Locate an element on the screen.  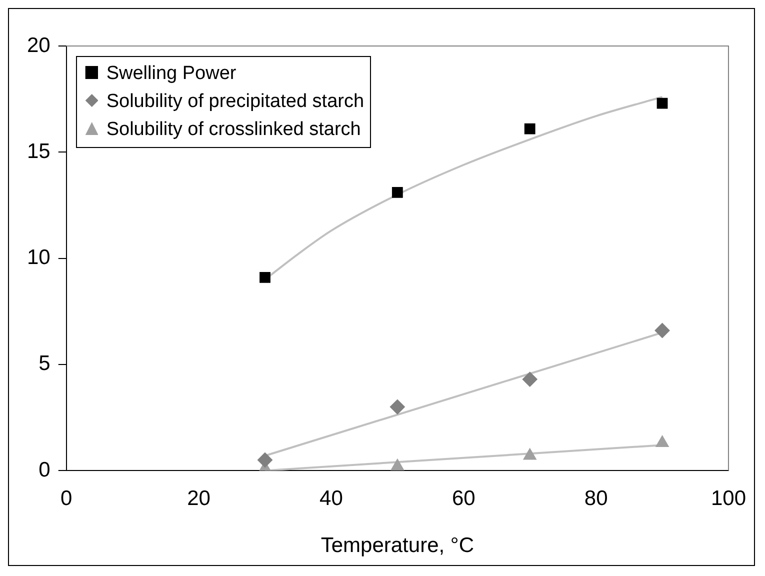
y-tick-label: 15 is located at coordinates (38, 151).